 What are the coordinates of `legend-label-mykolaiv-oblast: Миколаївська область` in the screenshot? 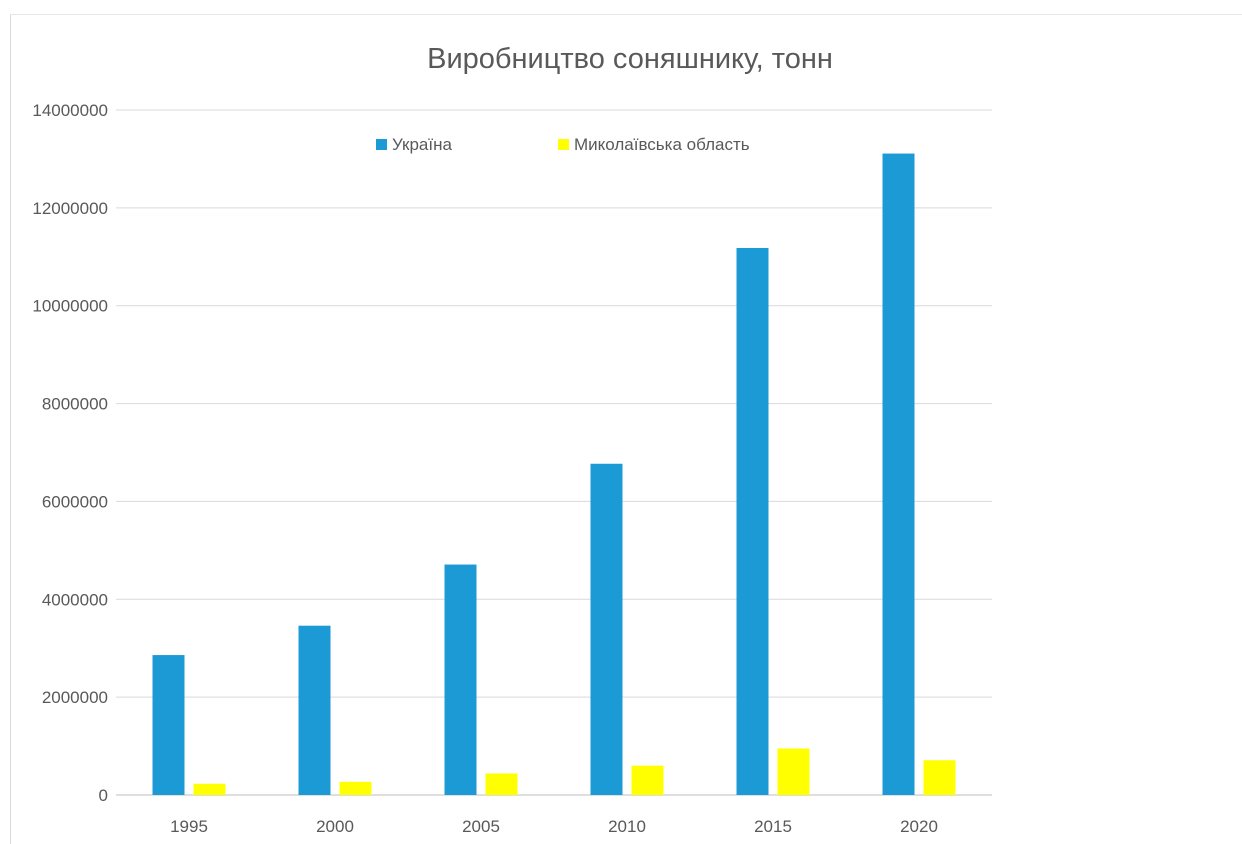 It's located at (662, 144).